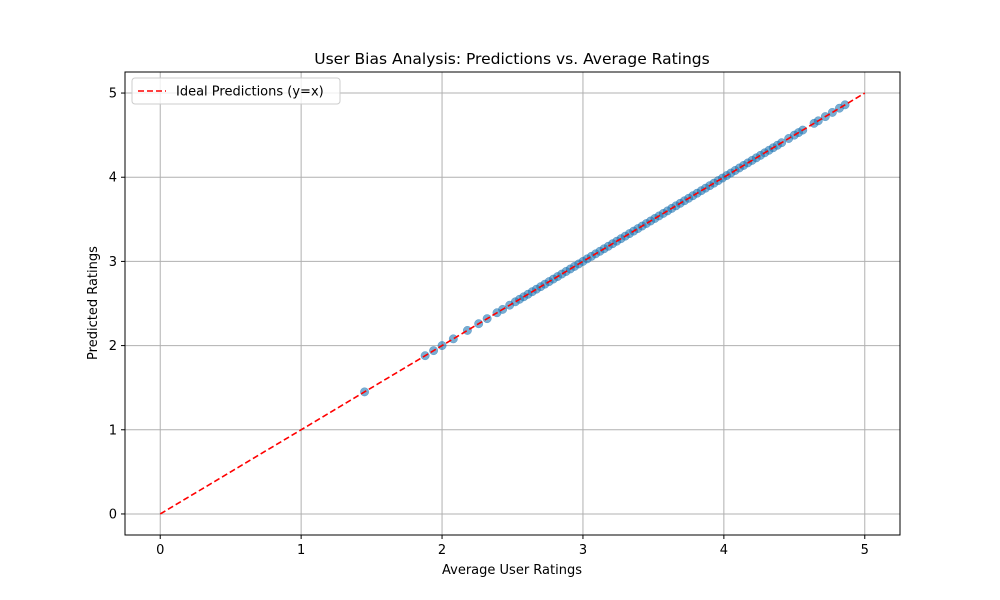 This screenshot has width=1000, height=600. Describe the element at coordinates (113, 178) in the screenshot. I see `y-tick-label: 4` at that location.